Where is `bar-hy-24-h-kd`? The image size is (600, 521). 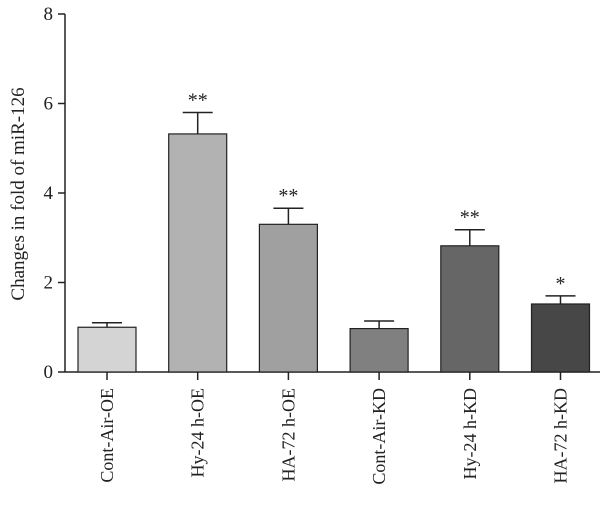
bar-hy-24-h-kd is located at coordinates (470, 309).